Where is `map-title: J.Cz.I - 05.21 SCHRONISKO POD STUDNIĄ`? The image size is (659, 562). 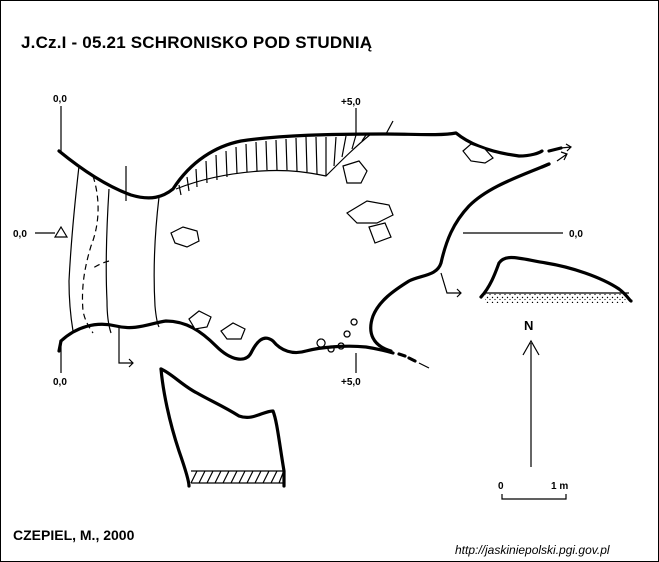
map-title: J.Cz.I - 05.21 SCHRONISKO POD STUDNIĄ is located at coordinates (197, 42).